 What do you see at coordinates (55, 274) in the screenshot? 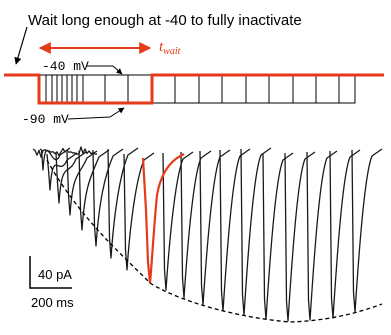
I see `current-scale-label: 40 pA` at bounding box center [55, 274].